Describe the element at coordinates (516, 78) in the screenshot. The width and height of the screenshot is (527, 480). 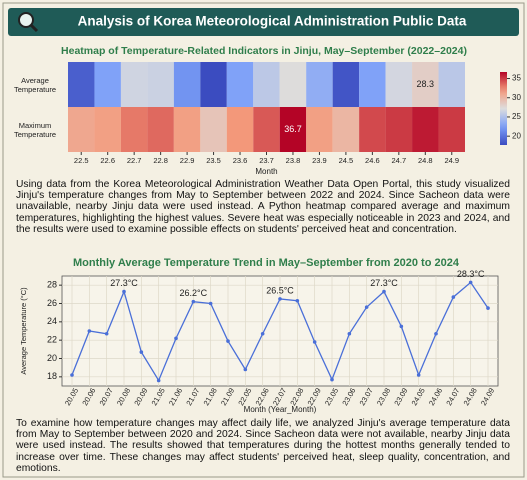
I see `colorbar-tick-label: 35` at that location.